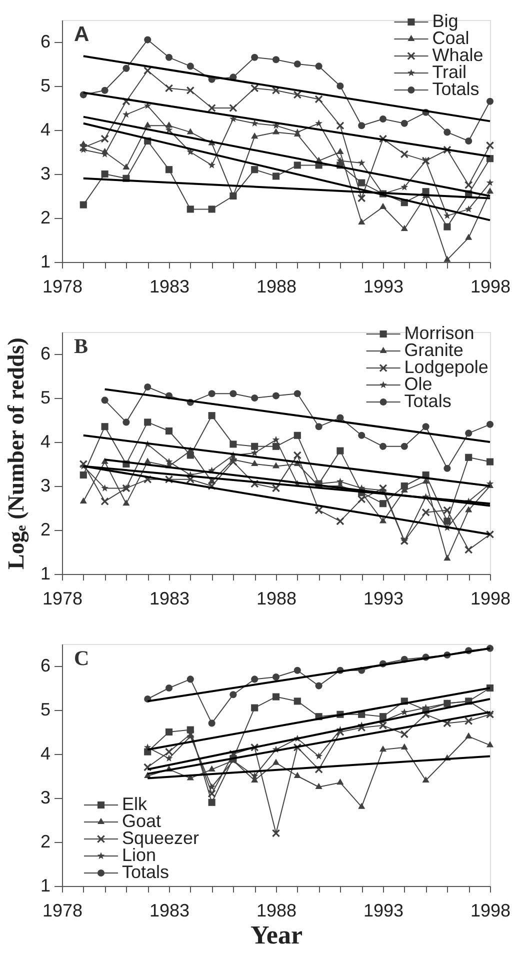  What do you see at coordinates (135, 804) in the screenshot?
I see `legend-label: Elk` at bounding box center [135, 804].